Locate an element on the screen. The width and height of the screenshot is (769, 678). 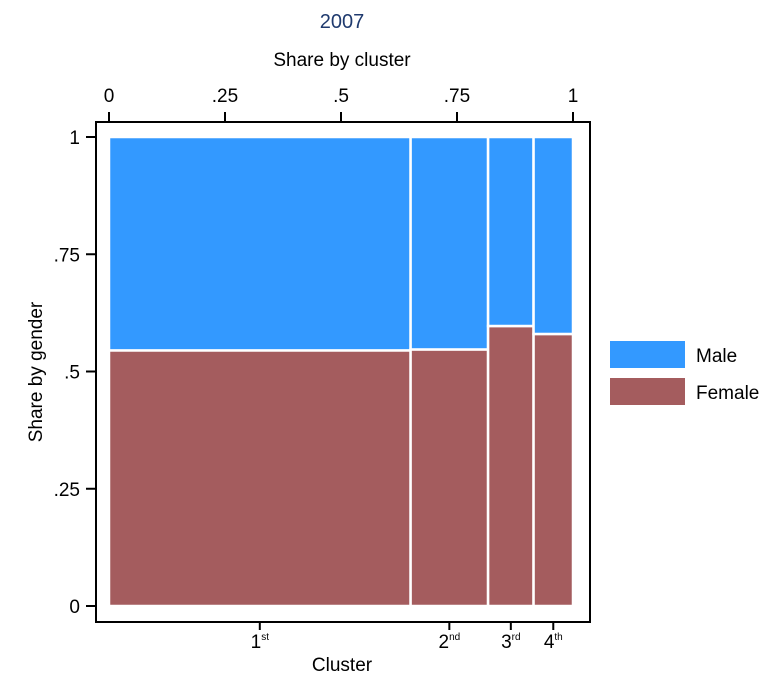
top-axis-label: Share by cluster is located at coordinates (342, 60).